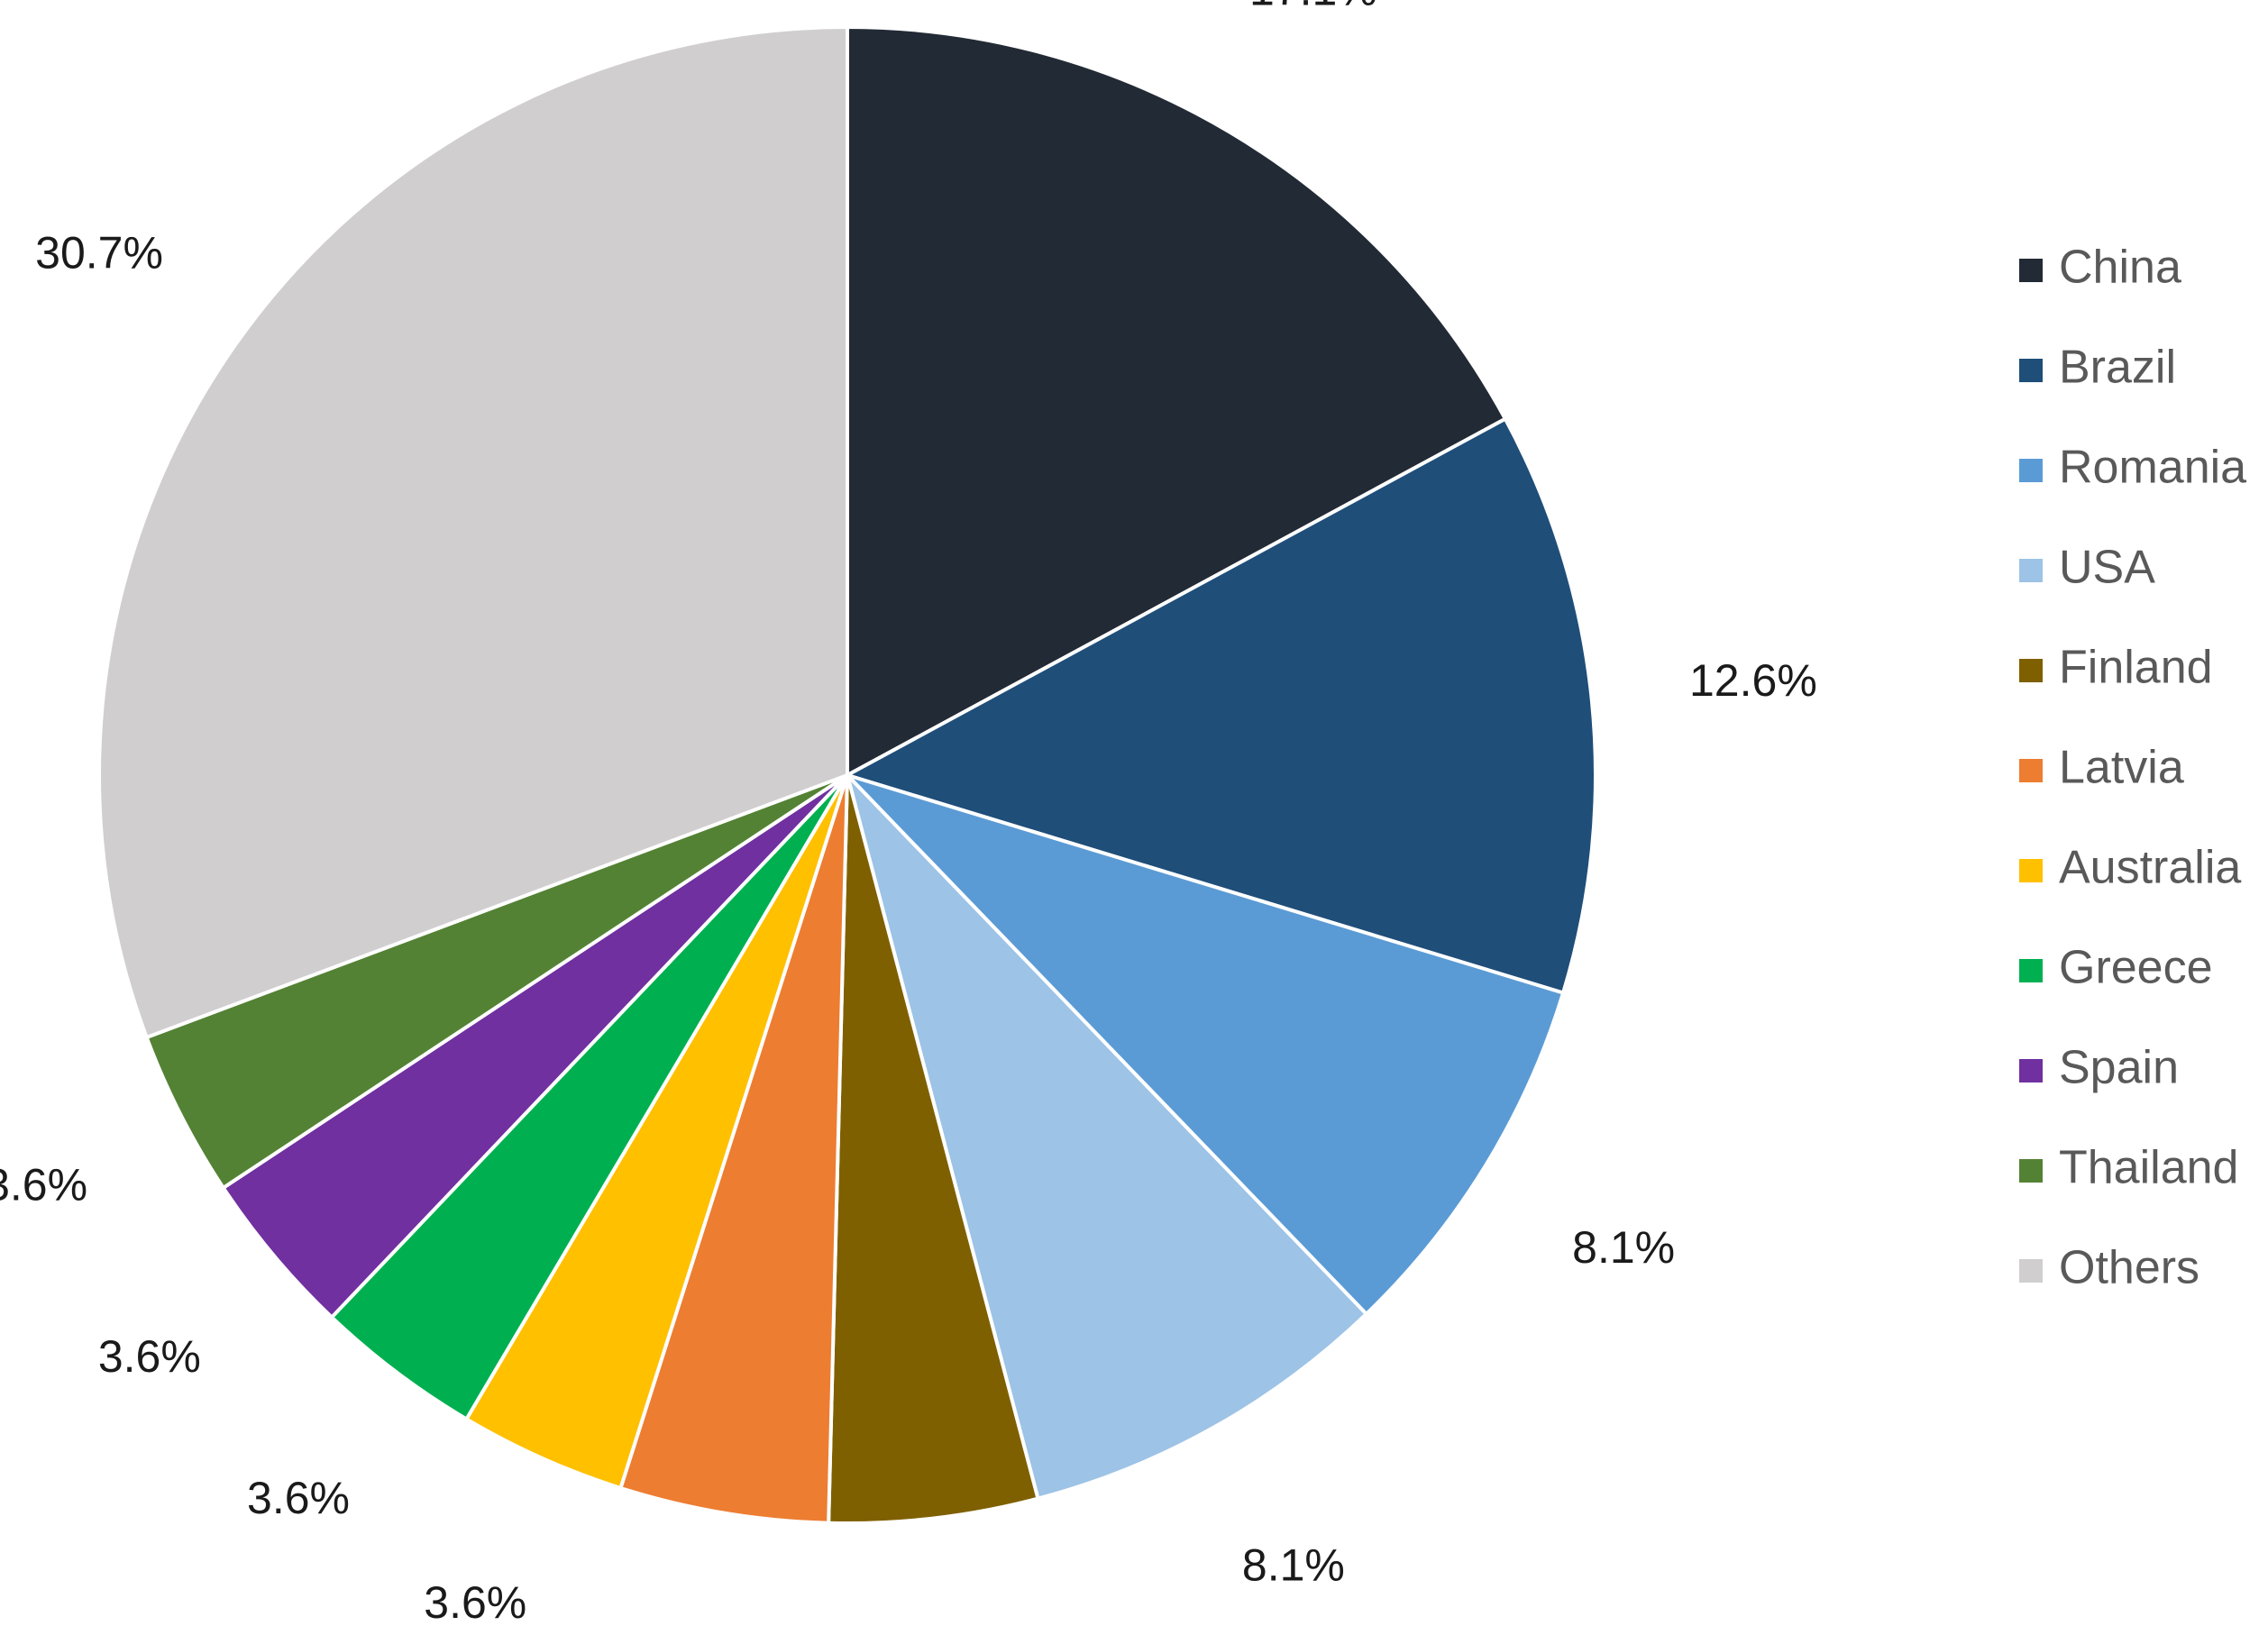 This screenshot has width=2268, height=1635. What do you see at coordinates (2150, 868) in the screenshot?
I see `legend-label-australia: Australia` at bounding box center [2150, 868].